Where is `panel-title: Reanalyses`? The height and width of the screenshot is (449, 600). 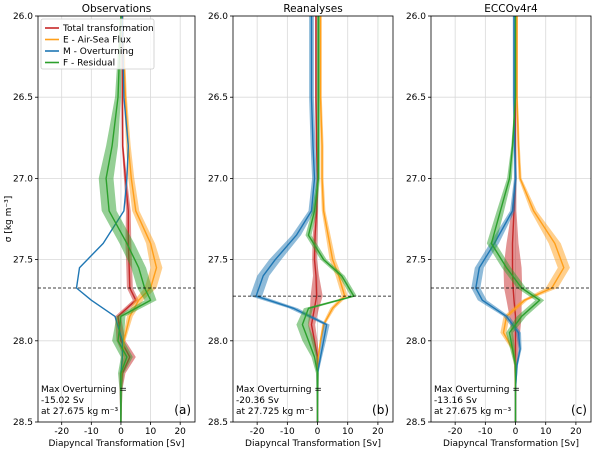 panel-title: Reanalyses is located at coordinates (312, 9).